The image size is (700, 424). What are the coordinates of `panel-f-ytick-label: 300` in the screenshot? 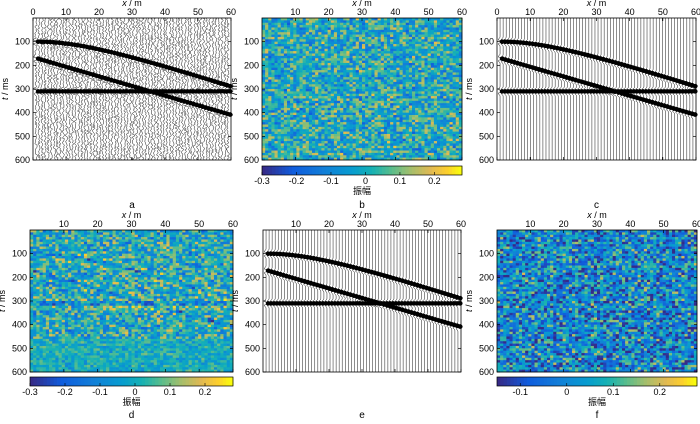 It's located at (486, 301).